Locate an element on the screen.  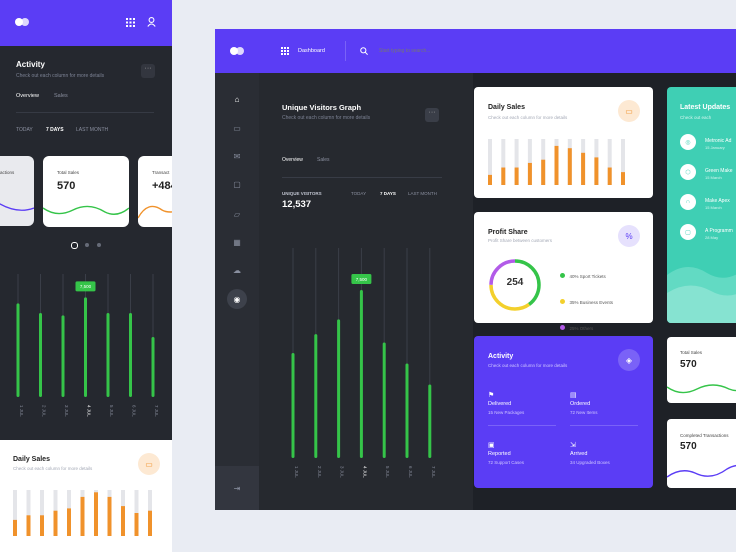
completed-value: 570 is located at coordinates (688, 446).